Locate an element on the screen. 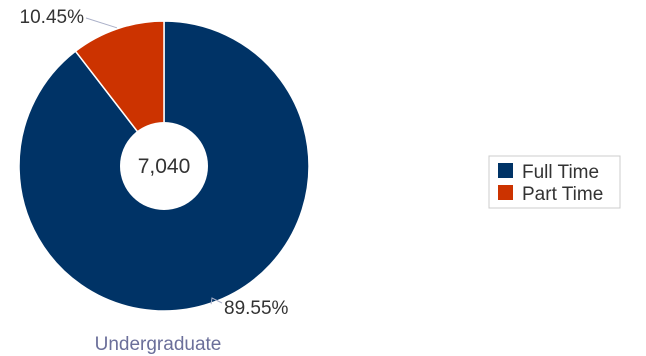  slice-label-part-time: 10.45% is located at coordinates (52, 17).